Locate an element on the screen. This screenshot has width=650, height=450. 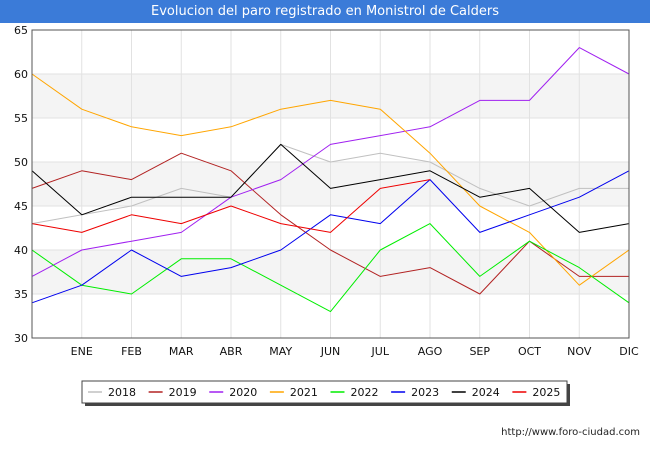
source-url: http://www.foro-ciudad.com is located at coordinates (570, 432).